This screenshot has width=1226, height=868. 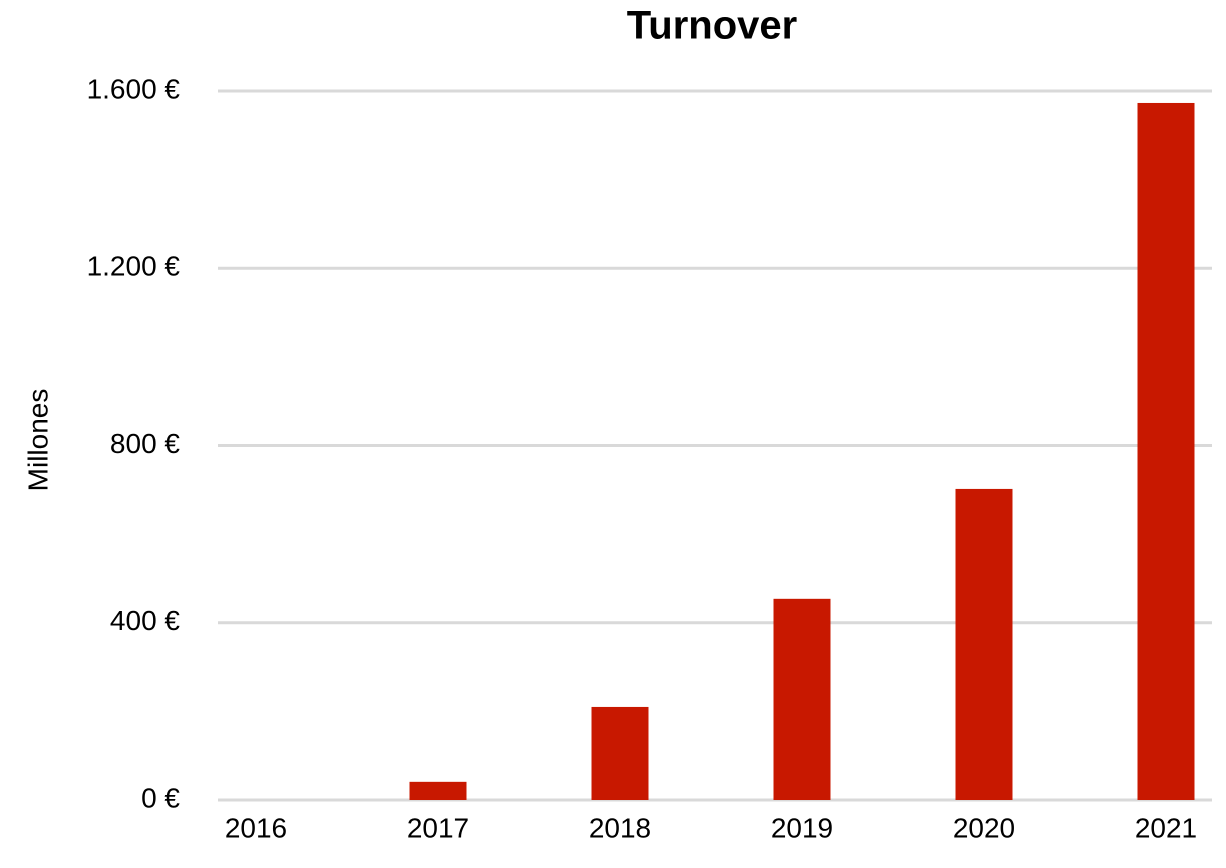 I want to click on x-tick-label: 2019, so click(x=802, y=827).